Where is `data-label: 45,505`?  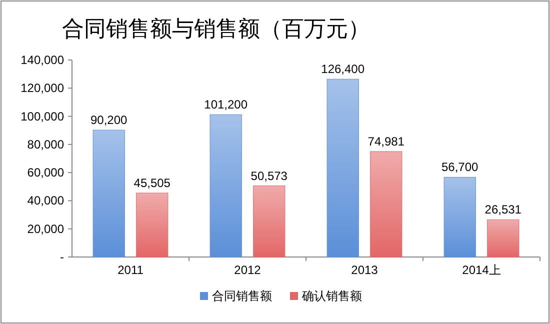
data-label: 45,505 is located at coordinates (152, 183).